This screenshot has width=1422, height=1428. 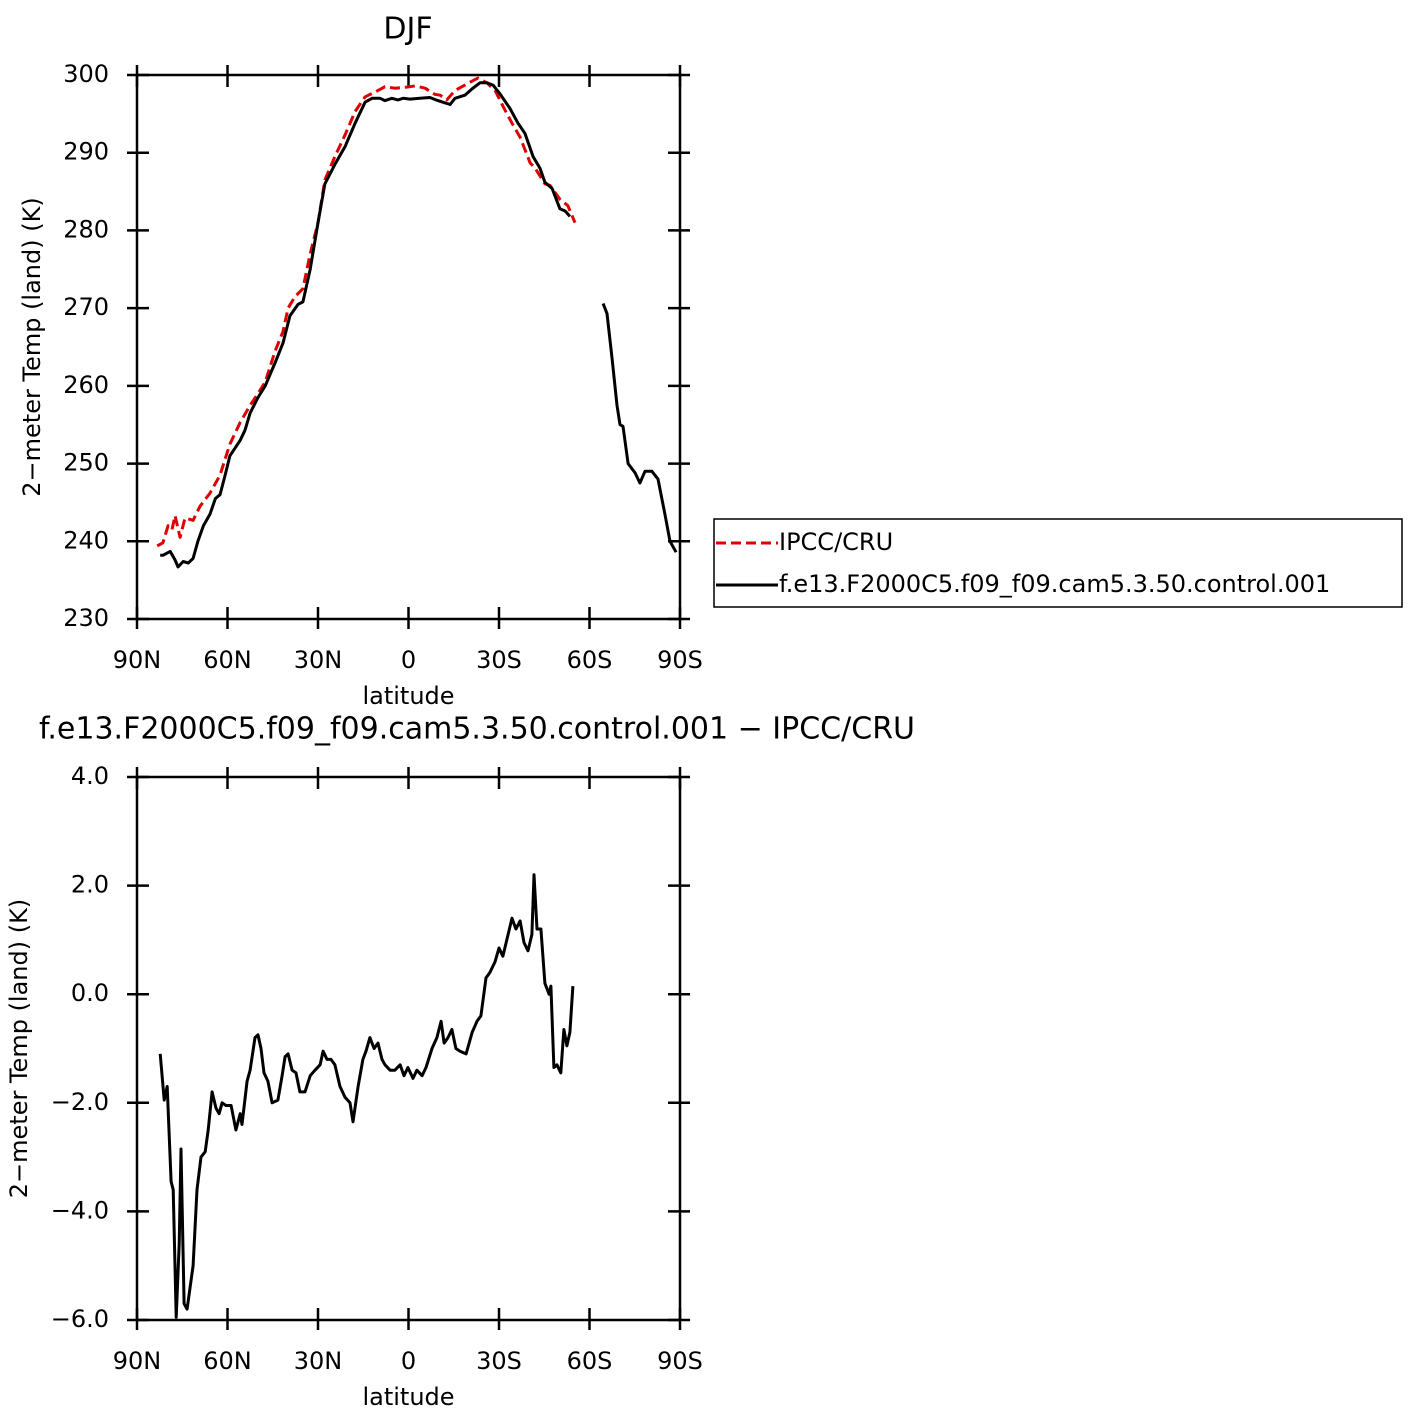 What do you see at coordinates (86, 307) in the screenshot?
I see `y-tick-label: 270` at bounding box center [86, 307].